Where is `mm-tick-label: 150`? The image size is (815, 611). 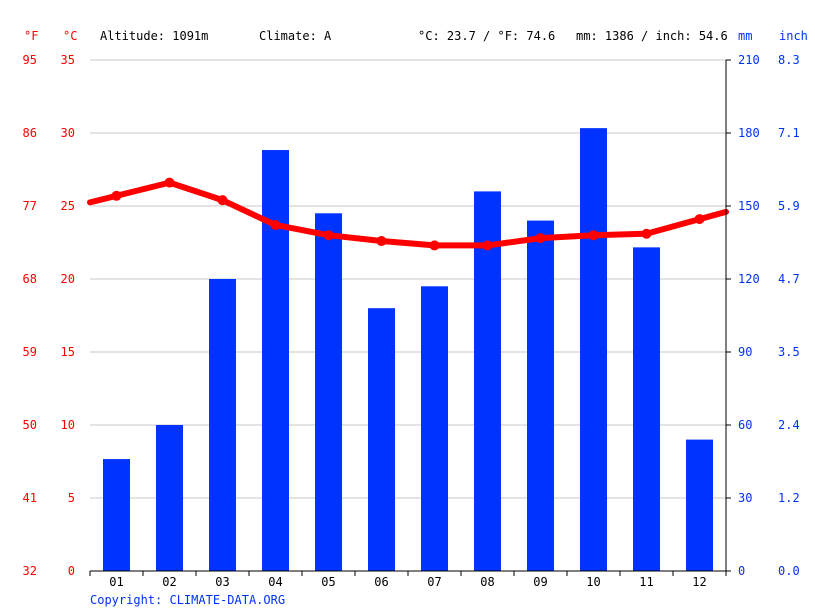
mm-tick-label: 150 is located at coordinates (749, 206).